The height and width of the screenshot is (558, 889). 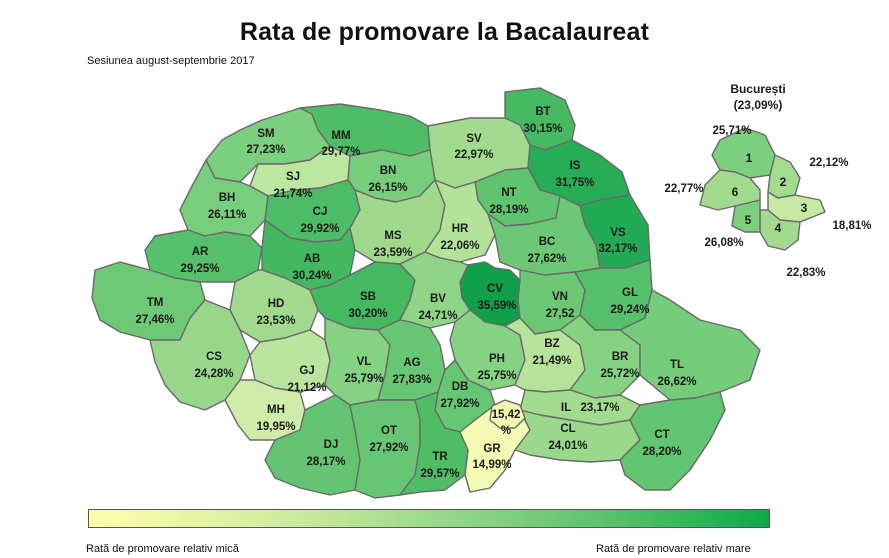 What do you see at coordinates (491, 465) in the screenshot?
I see `label-value-GR: 14,99%` at bounding box center [491, 465].